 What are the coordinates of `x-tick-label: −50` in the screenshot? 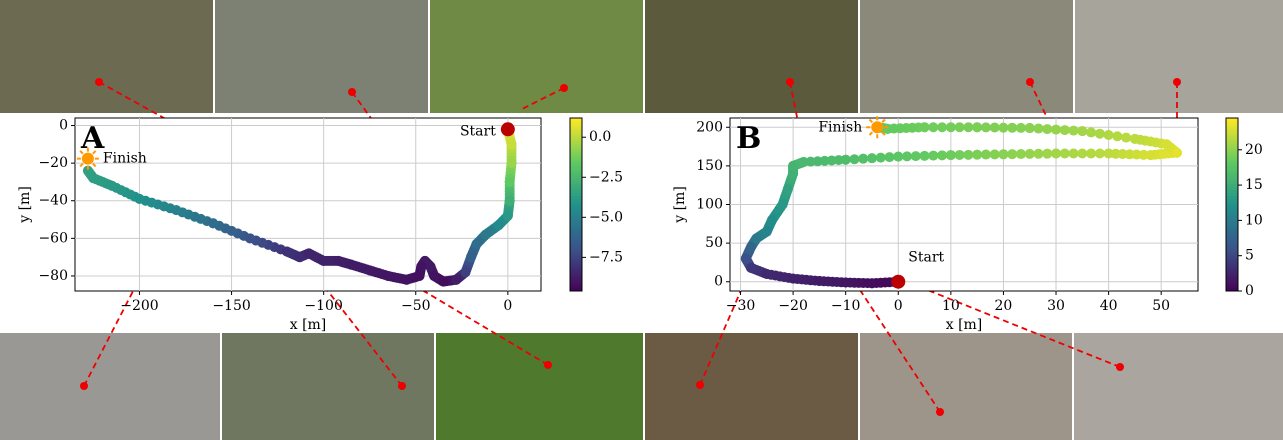 It's located at (416, 306).